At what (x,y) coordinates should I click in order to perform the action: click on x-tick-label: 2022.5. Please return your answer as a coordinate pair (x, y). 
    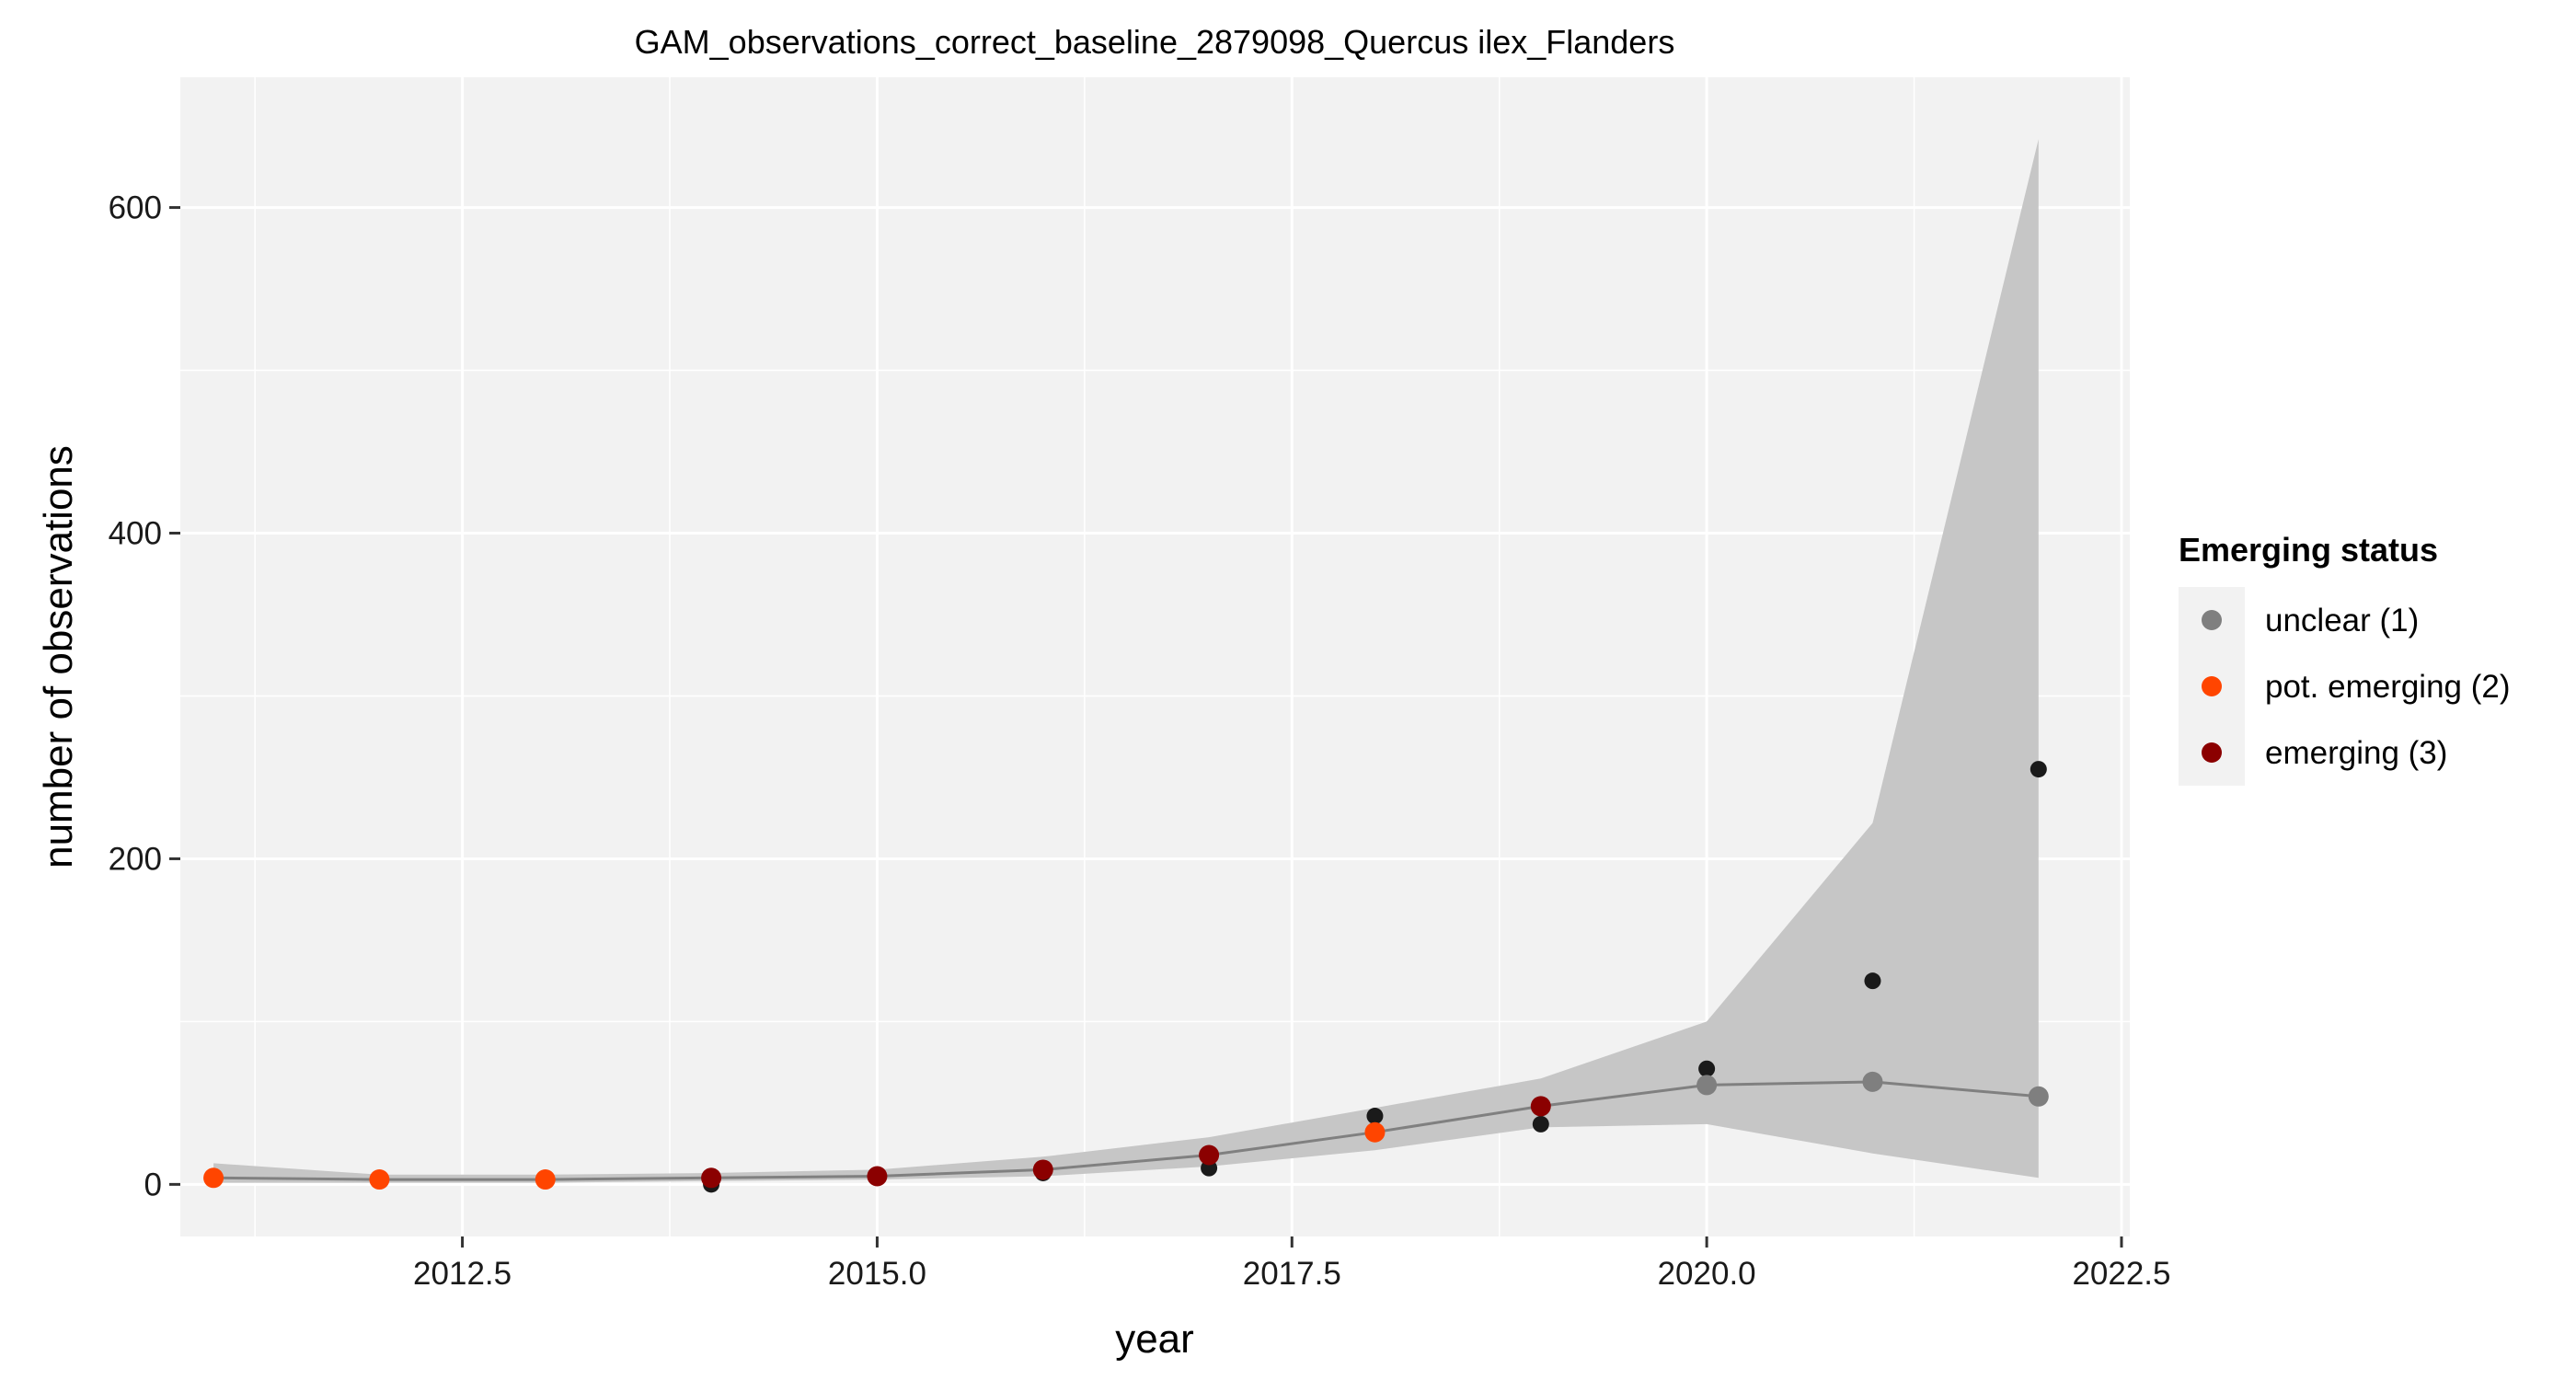
    Looking at the image, I should click on (2121, 1274).